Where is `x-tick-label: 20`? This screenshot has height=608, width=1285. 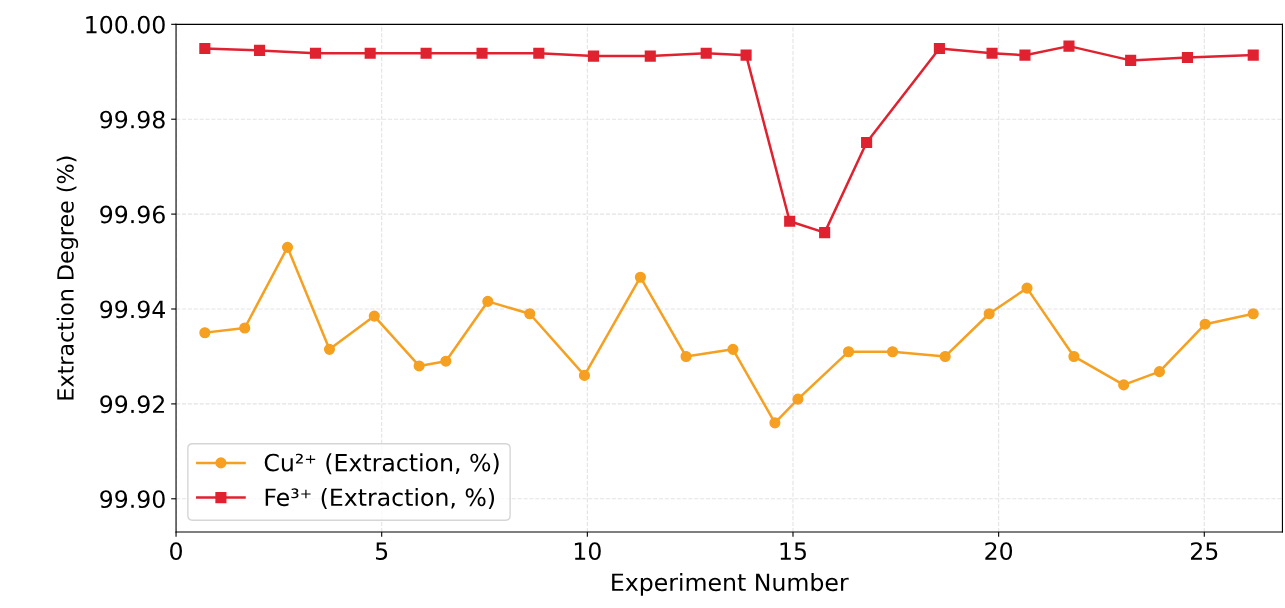
x-tick-label: 20 is located at coordinates (999, 551).